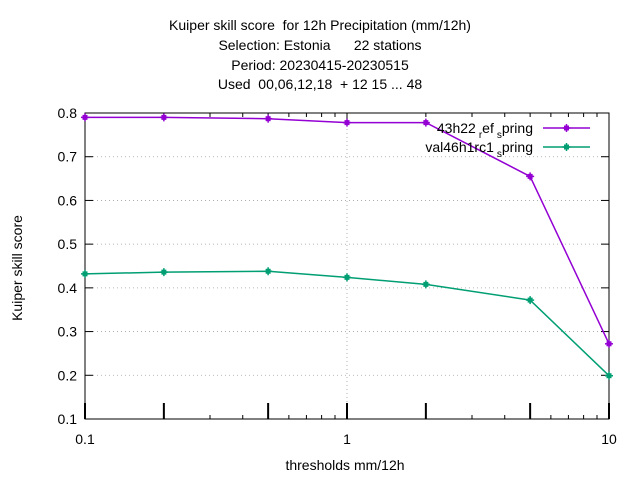 This screenshot has height=480, width=640. I want to click on title-line-4: Used 00,06,12,18 + 12 15 ... 48, so click(320, 84).